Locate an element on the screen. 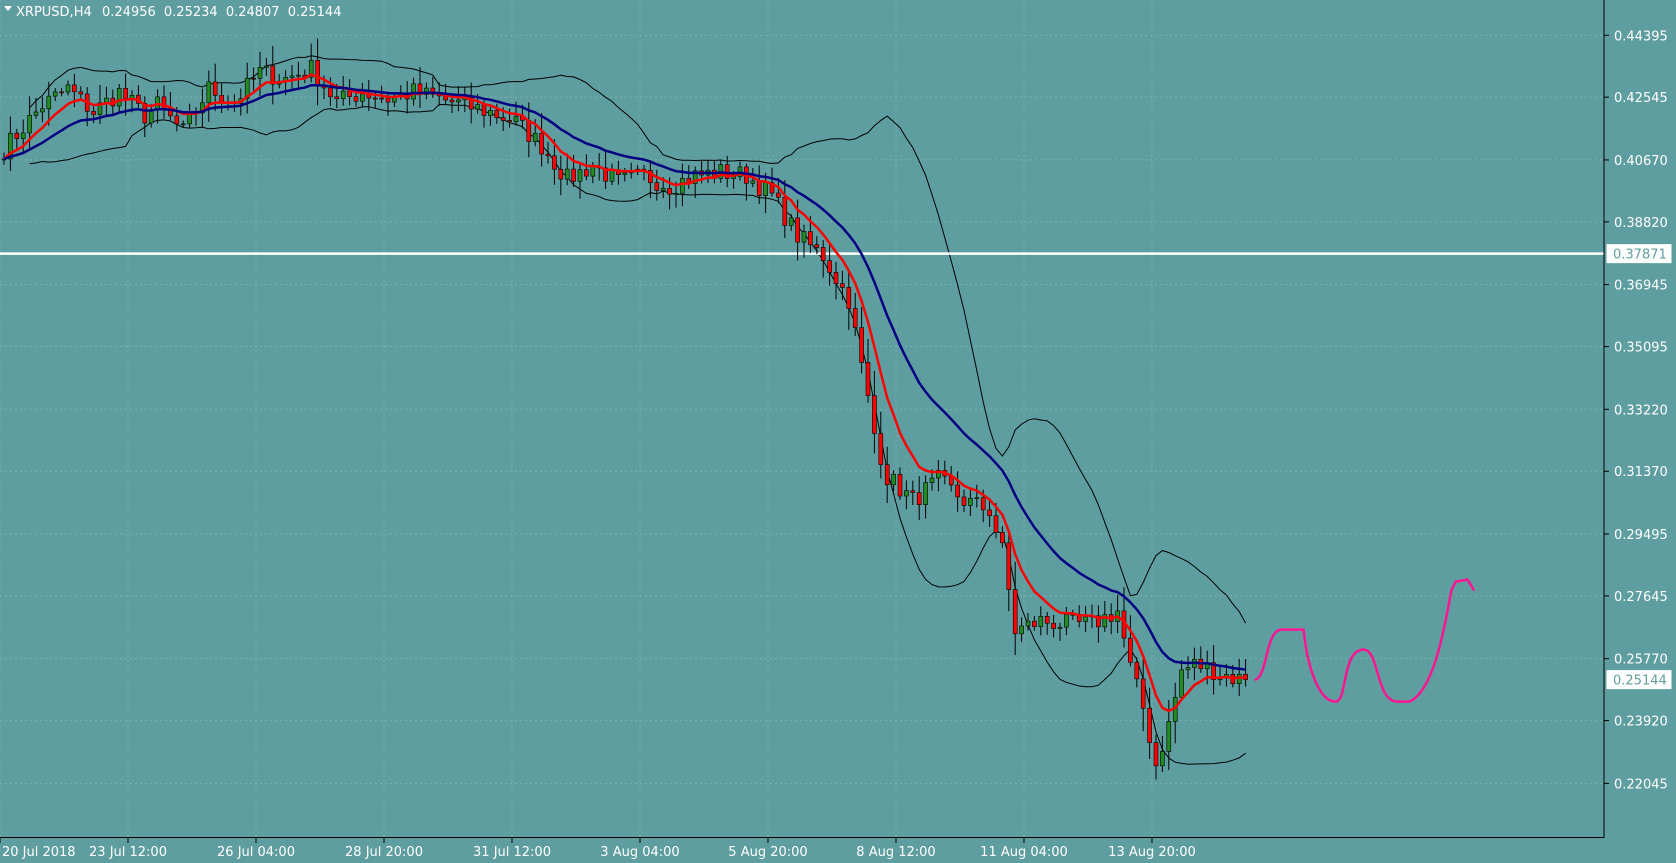  ohlc-values: 0.24956 0.25234 0.24807 0.25144 is located at coordinates (221, 12).